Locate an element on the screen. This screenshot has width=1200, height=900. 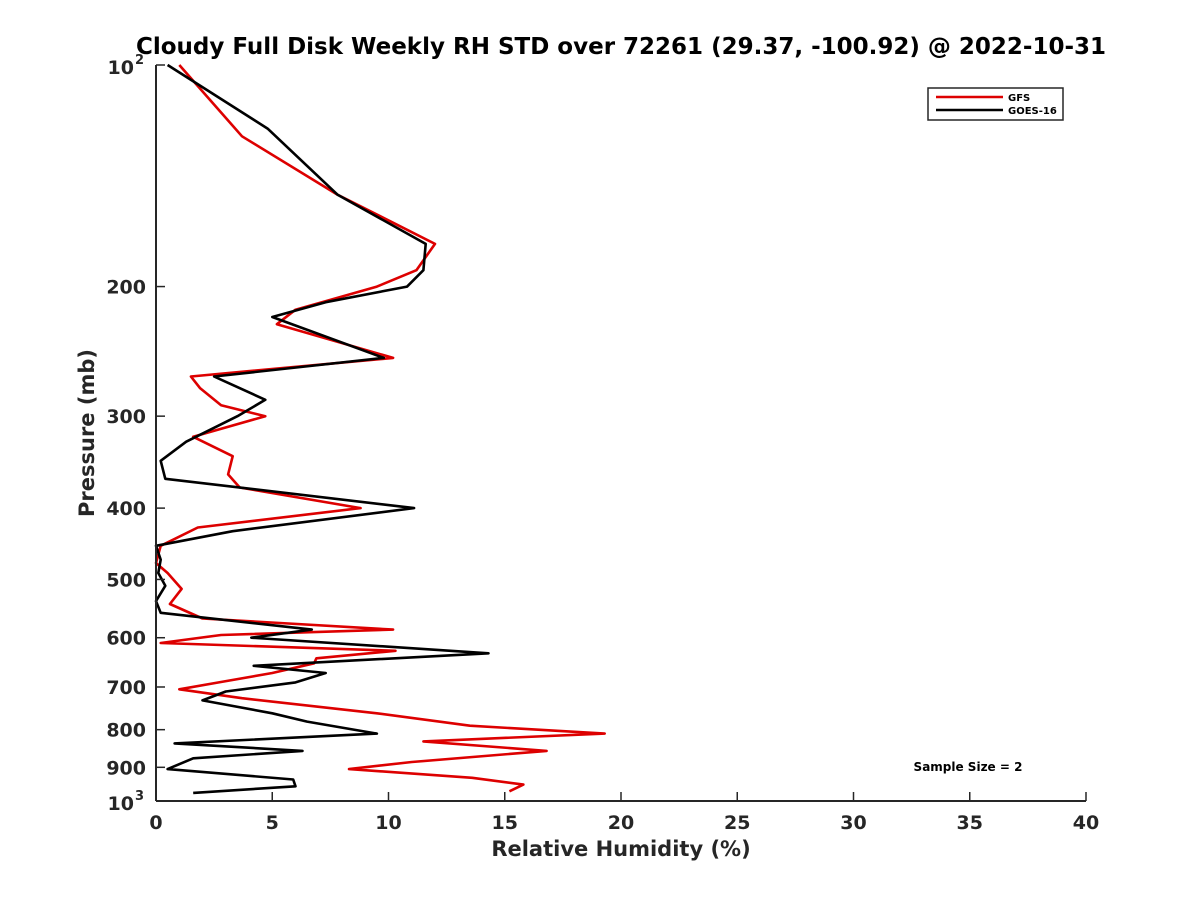
y-tick-label: 200 is located at coordinates (126, 288).